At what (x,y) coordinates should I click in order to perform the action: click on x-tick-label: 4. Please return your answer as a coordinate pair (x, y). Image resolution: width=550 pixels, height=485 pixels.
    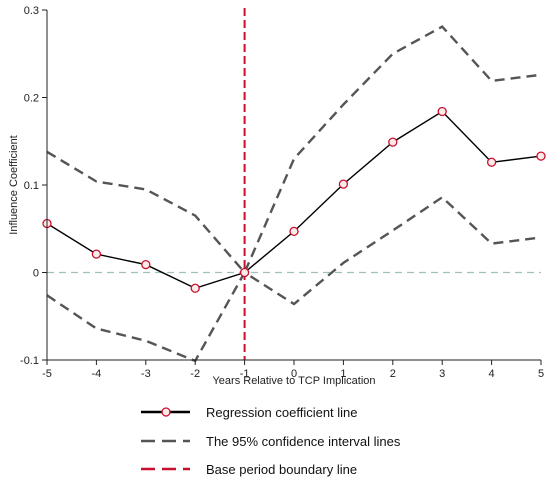
    Looking at the image, I should click on (492, 374).